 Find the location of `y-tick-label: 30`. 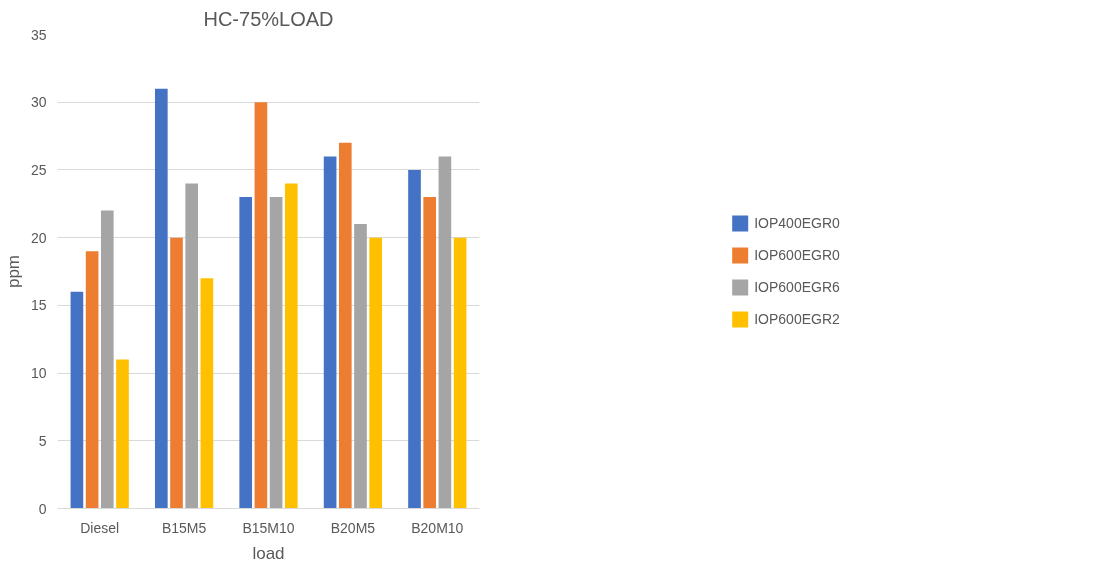

y-tick-label: 30 is located at coordinates (38, 102).